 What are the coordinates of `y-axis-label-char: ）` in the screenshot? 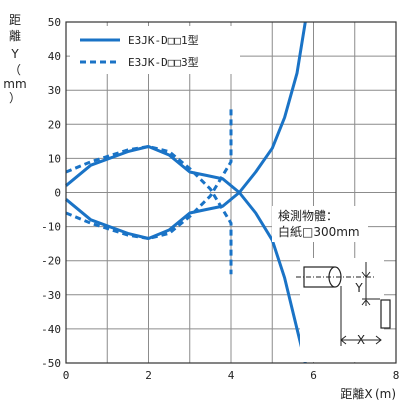 It's located at (15, 98).